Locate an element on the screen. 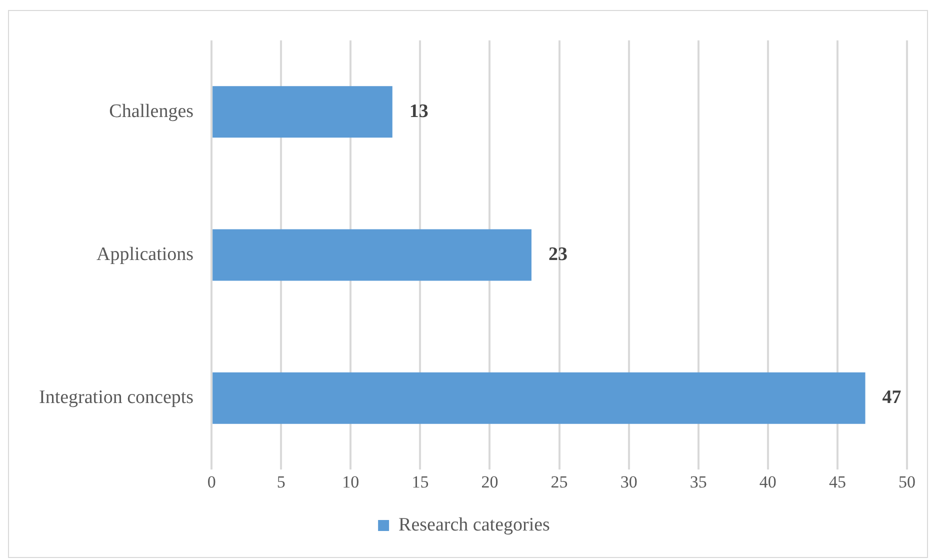 The image size is (929, 560). x-tick-label: 50 is located at coordinates (907, 482).